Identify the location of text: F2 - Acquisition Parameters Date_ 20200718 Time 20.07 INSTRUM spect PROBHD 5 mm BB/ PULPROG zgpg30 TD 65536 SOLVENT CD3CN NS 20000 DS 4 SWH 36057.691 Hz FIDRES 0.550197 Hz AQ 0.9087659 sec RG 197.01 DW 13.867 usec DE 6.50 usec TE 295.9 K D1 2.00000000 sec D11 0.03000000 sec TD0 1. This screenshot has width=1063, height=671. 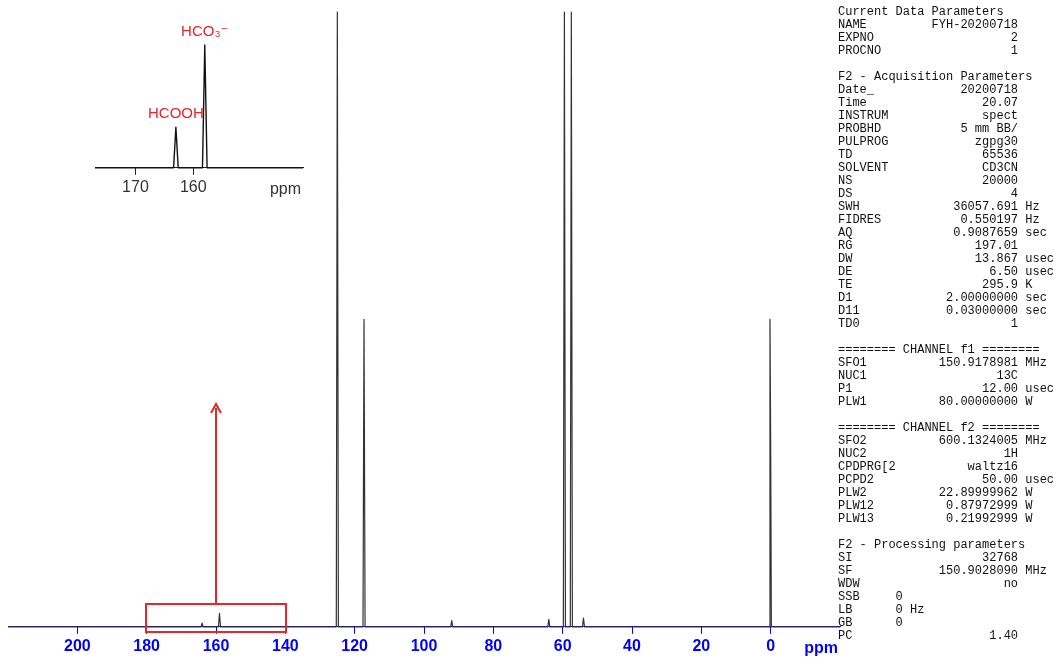
(946, 200).